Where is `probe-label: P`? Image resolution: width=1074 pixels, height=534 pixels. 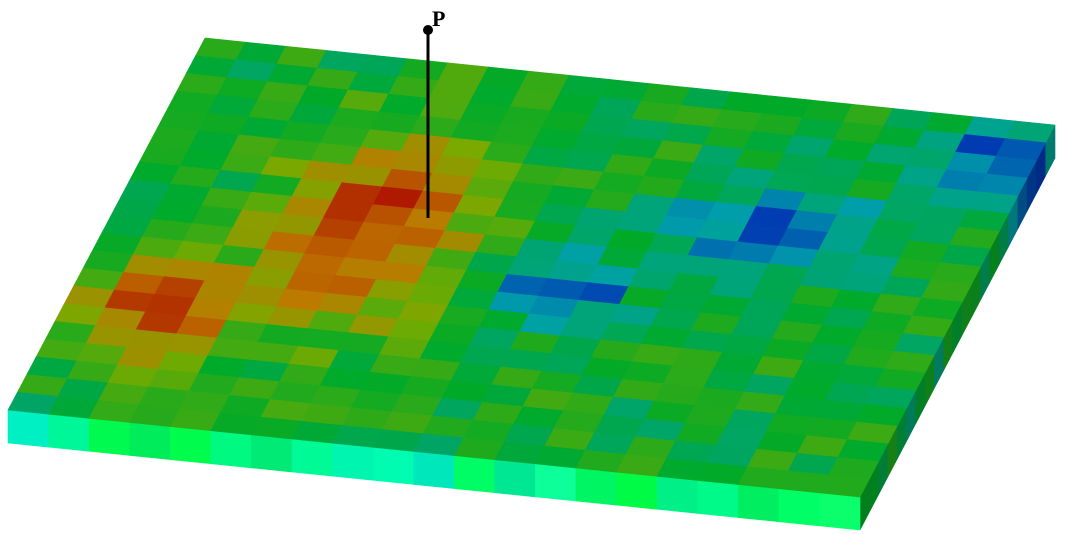
probe-label: P is located at coordinates (438, 18).